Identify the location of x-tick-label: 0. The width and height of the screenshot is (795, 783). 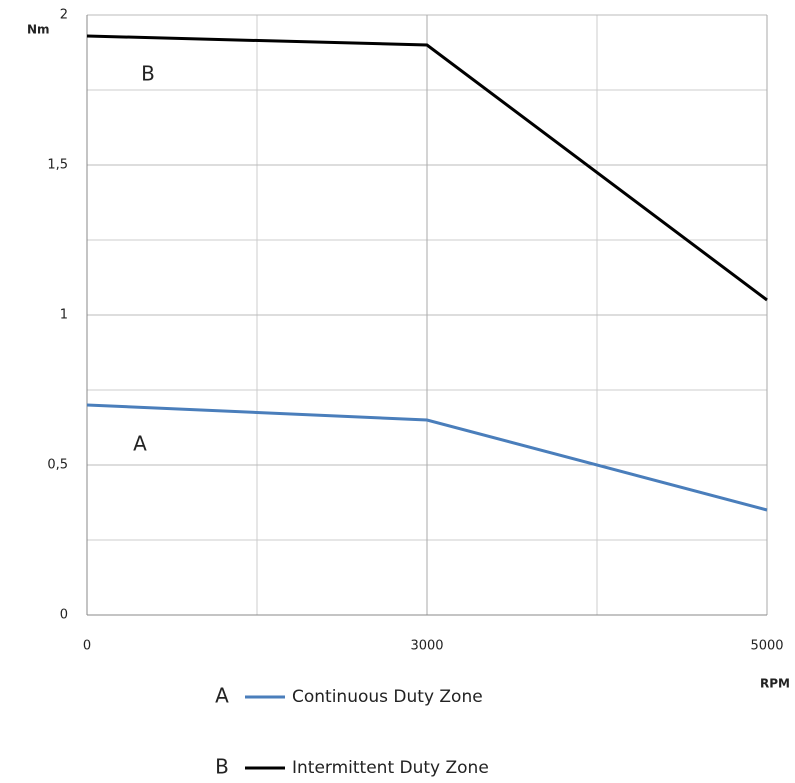
(87, 646).